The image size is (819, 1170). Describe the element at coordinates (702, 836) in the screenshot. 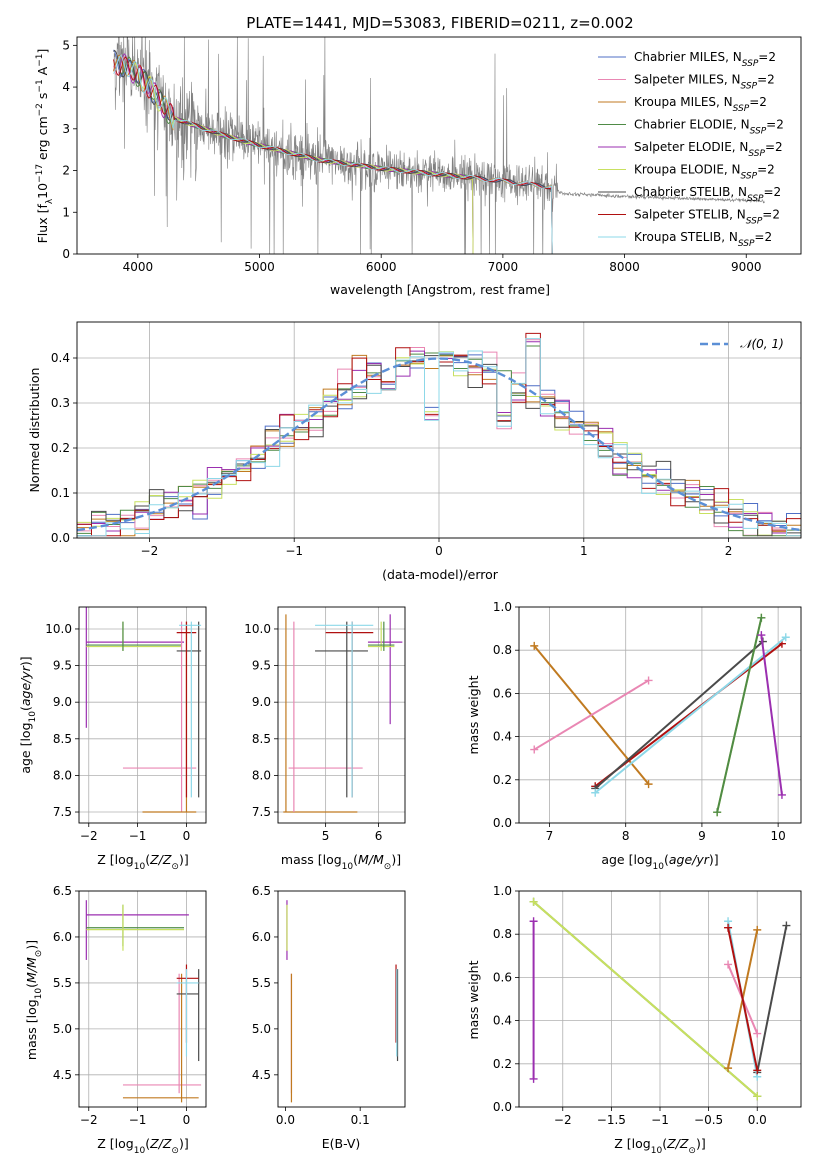

I see `x-tick-label: 9` at that location.